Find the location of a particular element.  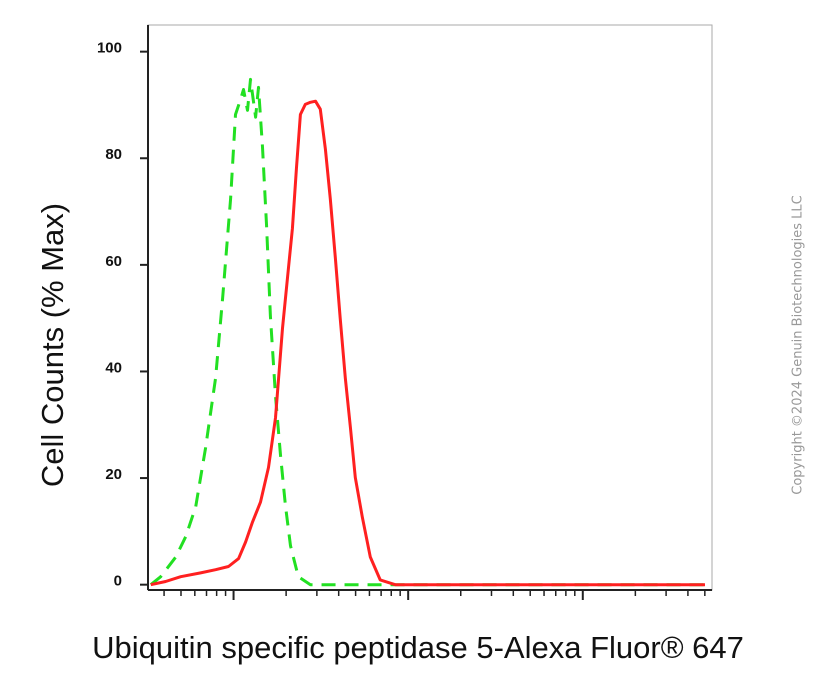

y-tick-label: 0 is located at coordinates (118, 581).